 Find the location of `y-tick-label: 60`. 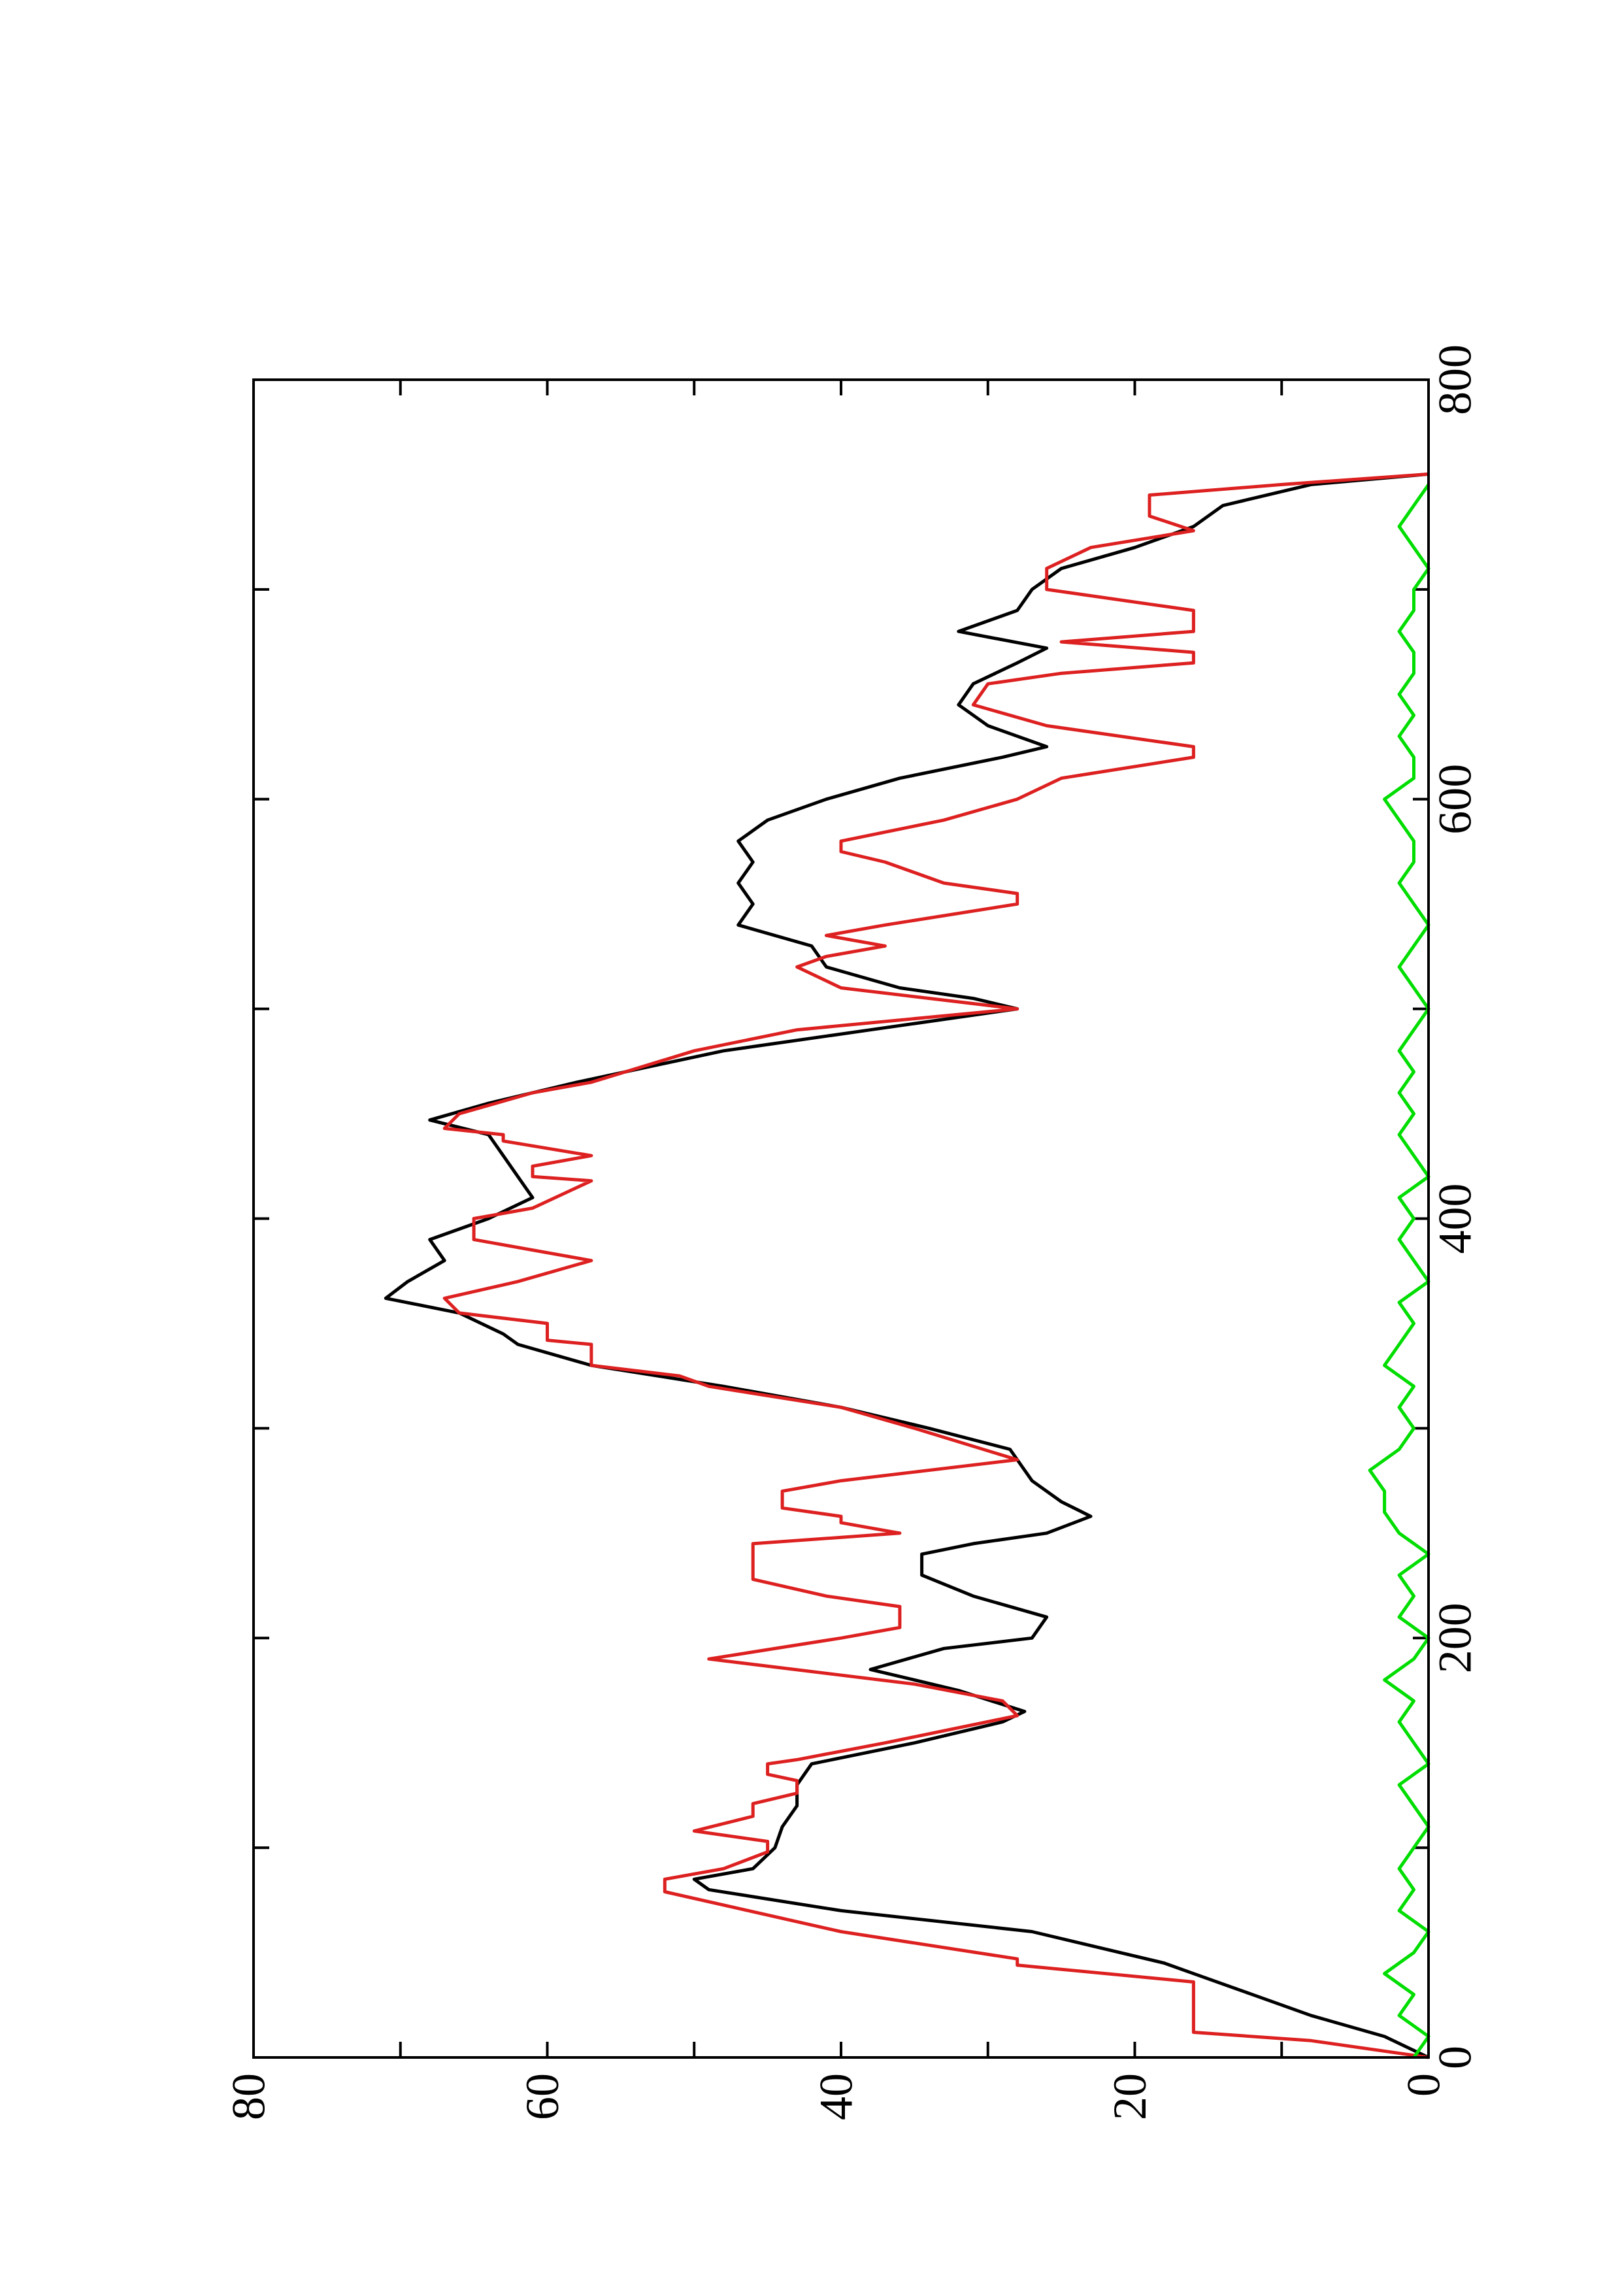

y-tick-label: 60 is located at coordinates (542, 2096).